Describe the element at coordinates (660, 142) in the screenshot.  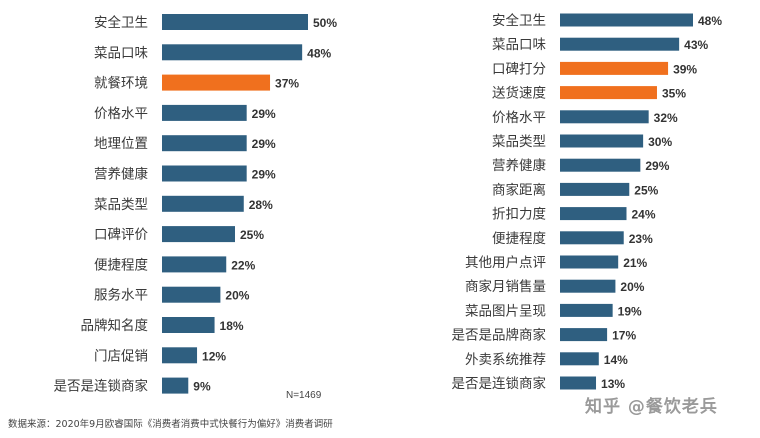
I see `value-label: 30%` at that location.